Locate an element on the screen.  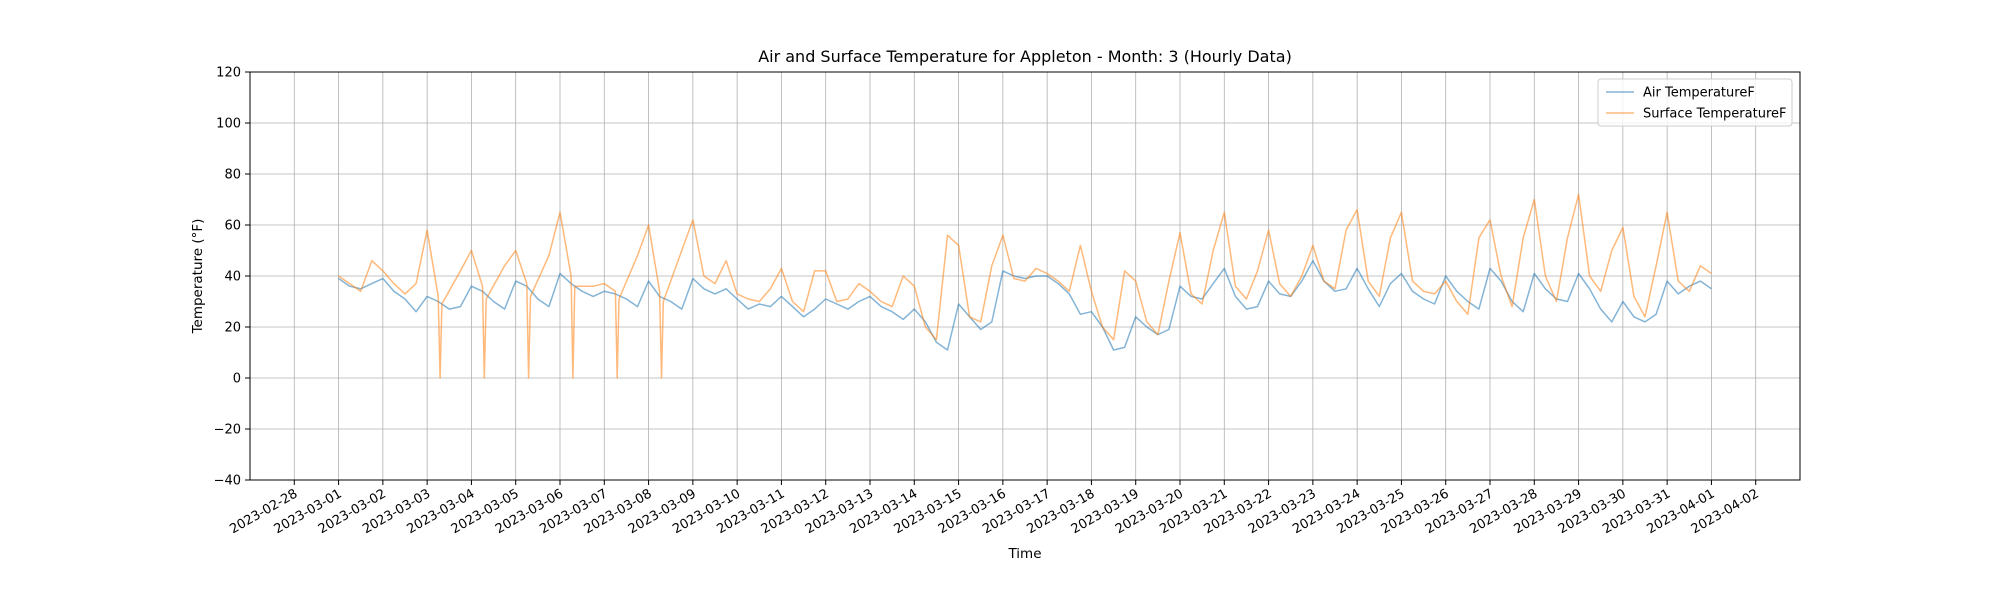
y-tick-label: 120 is located at coordinates (228, 73).